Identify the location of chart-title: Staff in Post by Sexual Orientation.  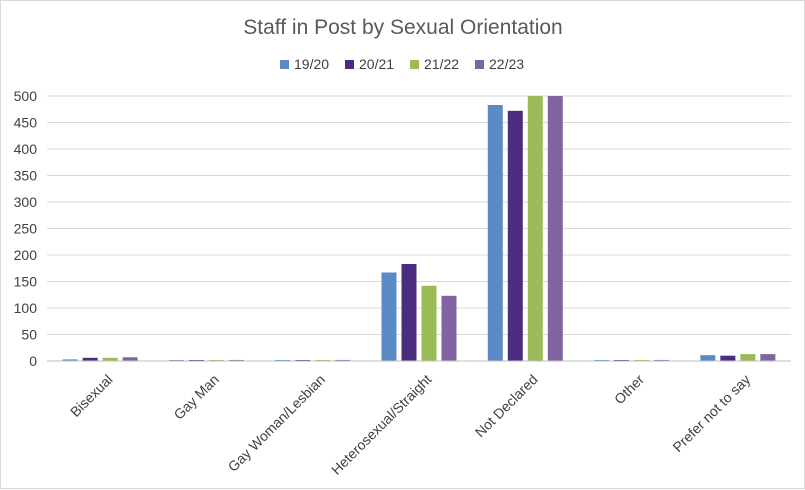
(402, 27).